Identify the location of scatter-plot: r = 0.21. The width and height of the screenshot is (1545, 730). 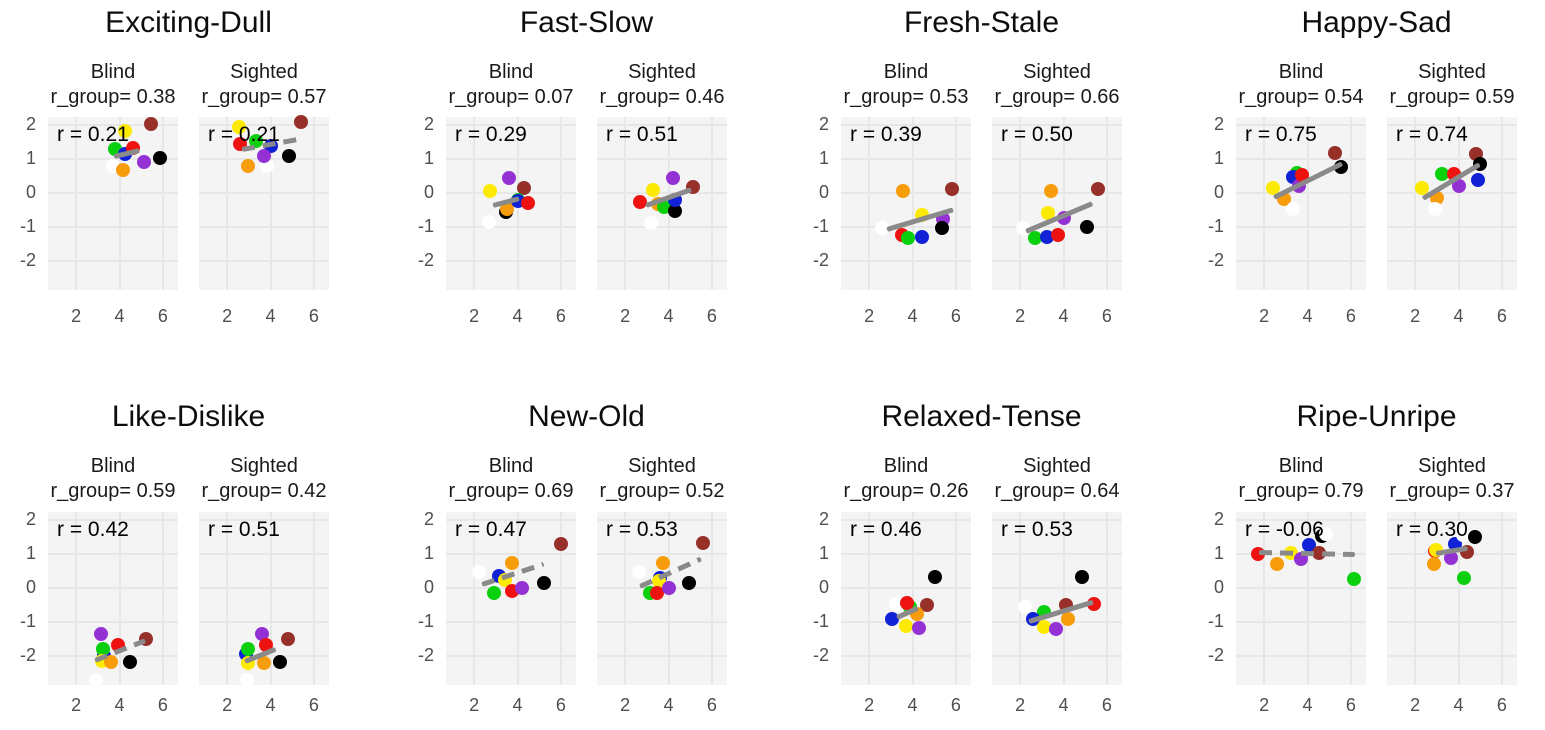
(264, 202).